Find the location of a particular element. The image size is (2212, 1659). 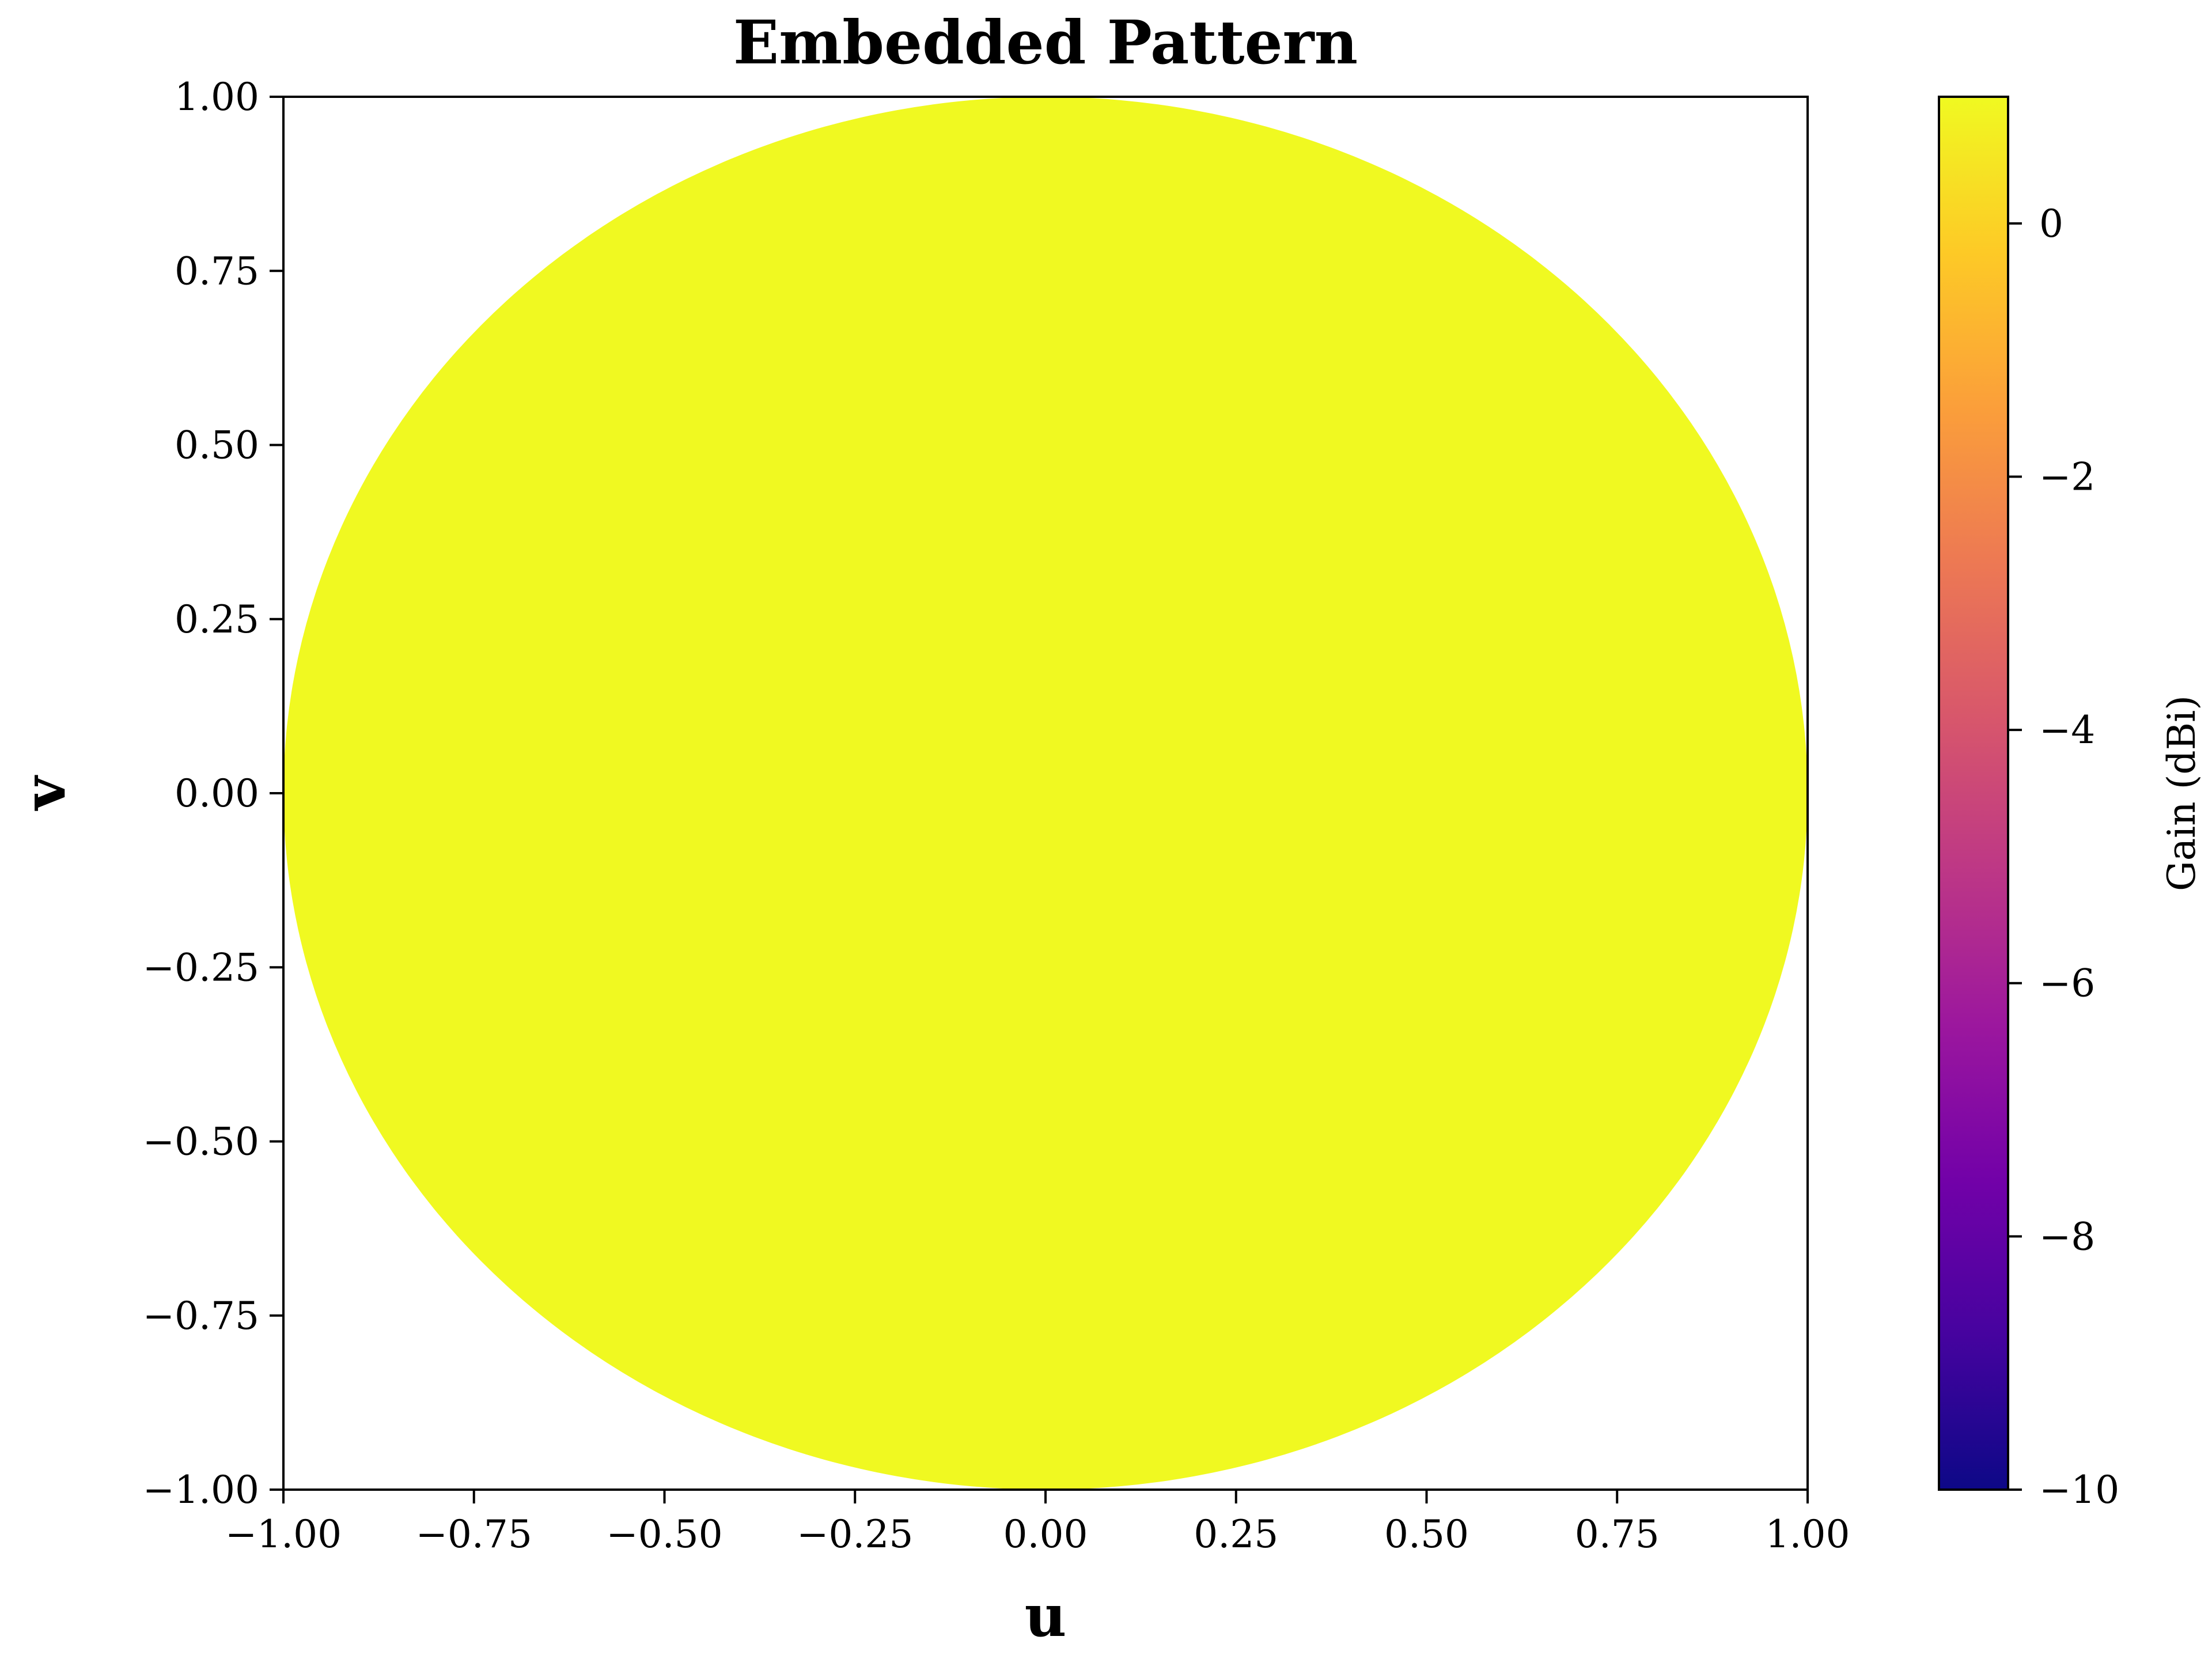

chart-title: Embedded Pattern is located at coordinates (1045, 42).